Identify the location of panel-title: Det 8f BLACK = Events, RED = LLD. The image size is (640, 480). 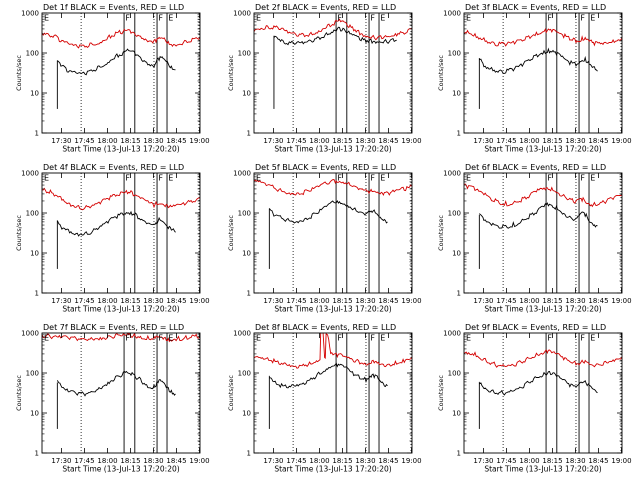
(325, 327).